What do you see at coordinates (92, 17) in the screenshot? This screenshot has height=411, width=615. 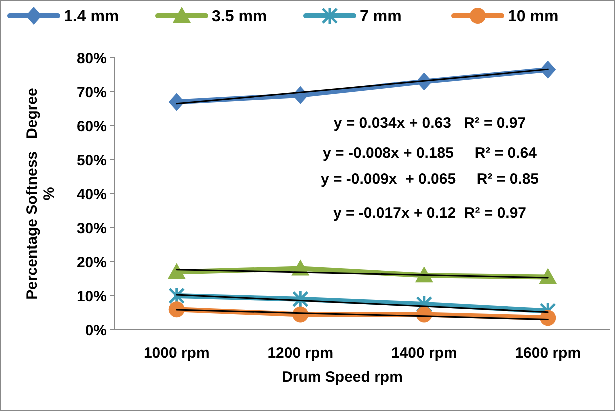 I see `legend-label: 1.4 mm` at bounding box center [92, 17].